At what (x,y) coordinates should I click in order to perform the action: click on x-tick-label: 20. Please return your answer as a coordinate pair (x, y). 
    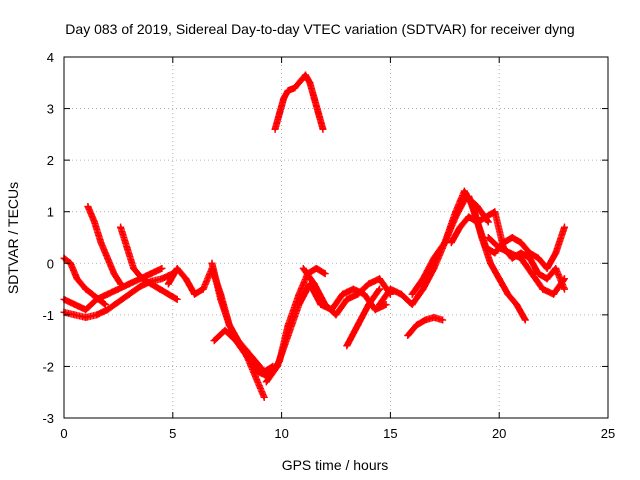
    Looking at the image, I should click on (499, 433).